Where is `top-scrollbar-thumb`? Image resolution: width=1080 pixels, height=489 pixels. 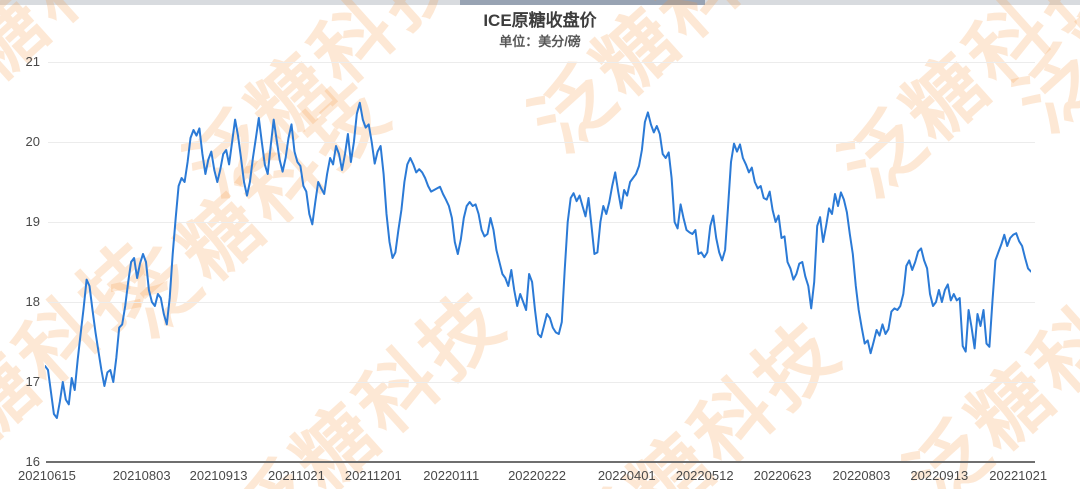 top-scrollbar-thumb is located at coordinates (582, 2).